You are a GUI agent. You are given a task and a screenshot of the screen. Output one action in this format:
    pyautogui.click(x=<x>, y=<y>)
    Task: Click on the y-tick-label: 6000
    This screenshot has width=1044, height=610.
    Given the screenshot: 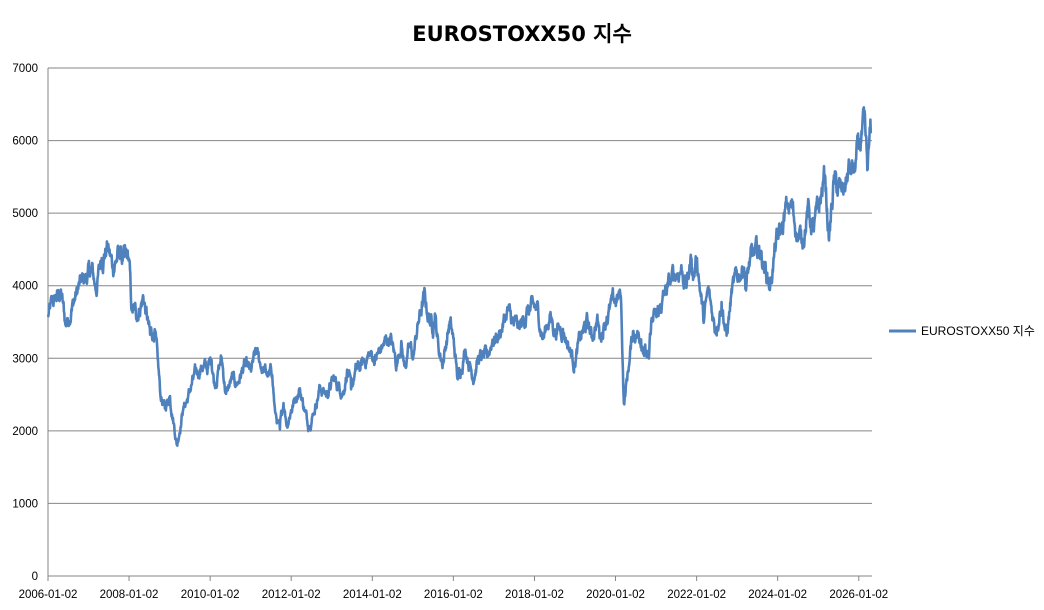 What is the action you would take?
    pyautogui.click(x=25, y=142)
    